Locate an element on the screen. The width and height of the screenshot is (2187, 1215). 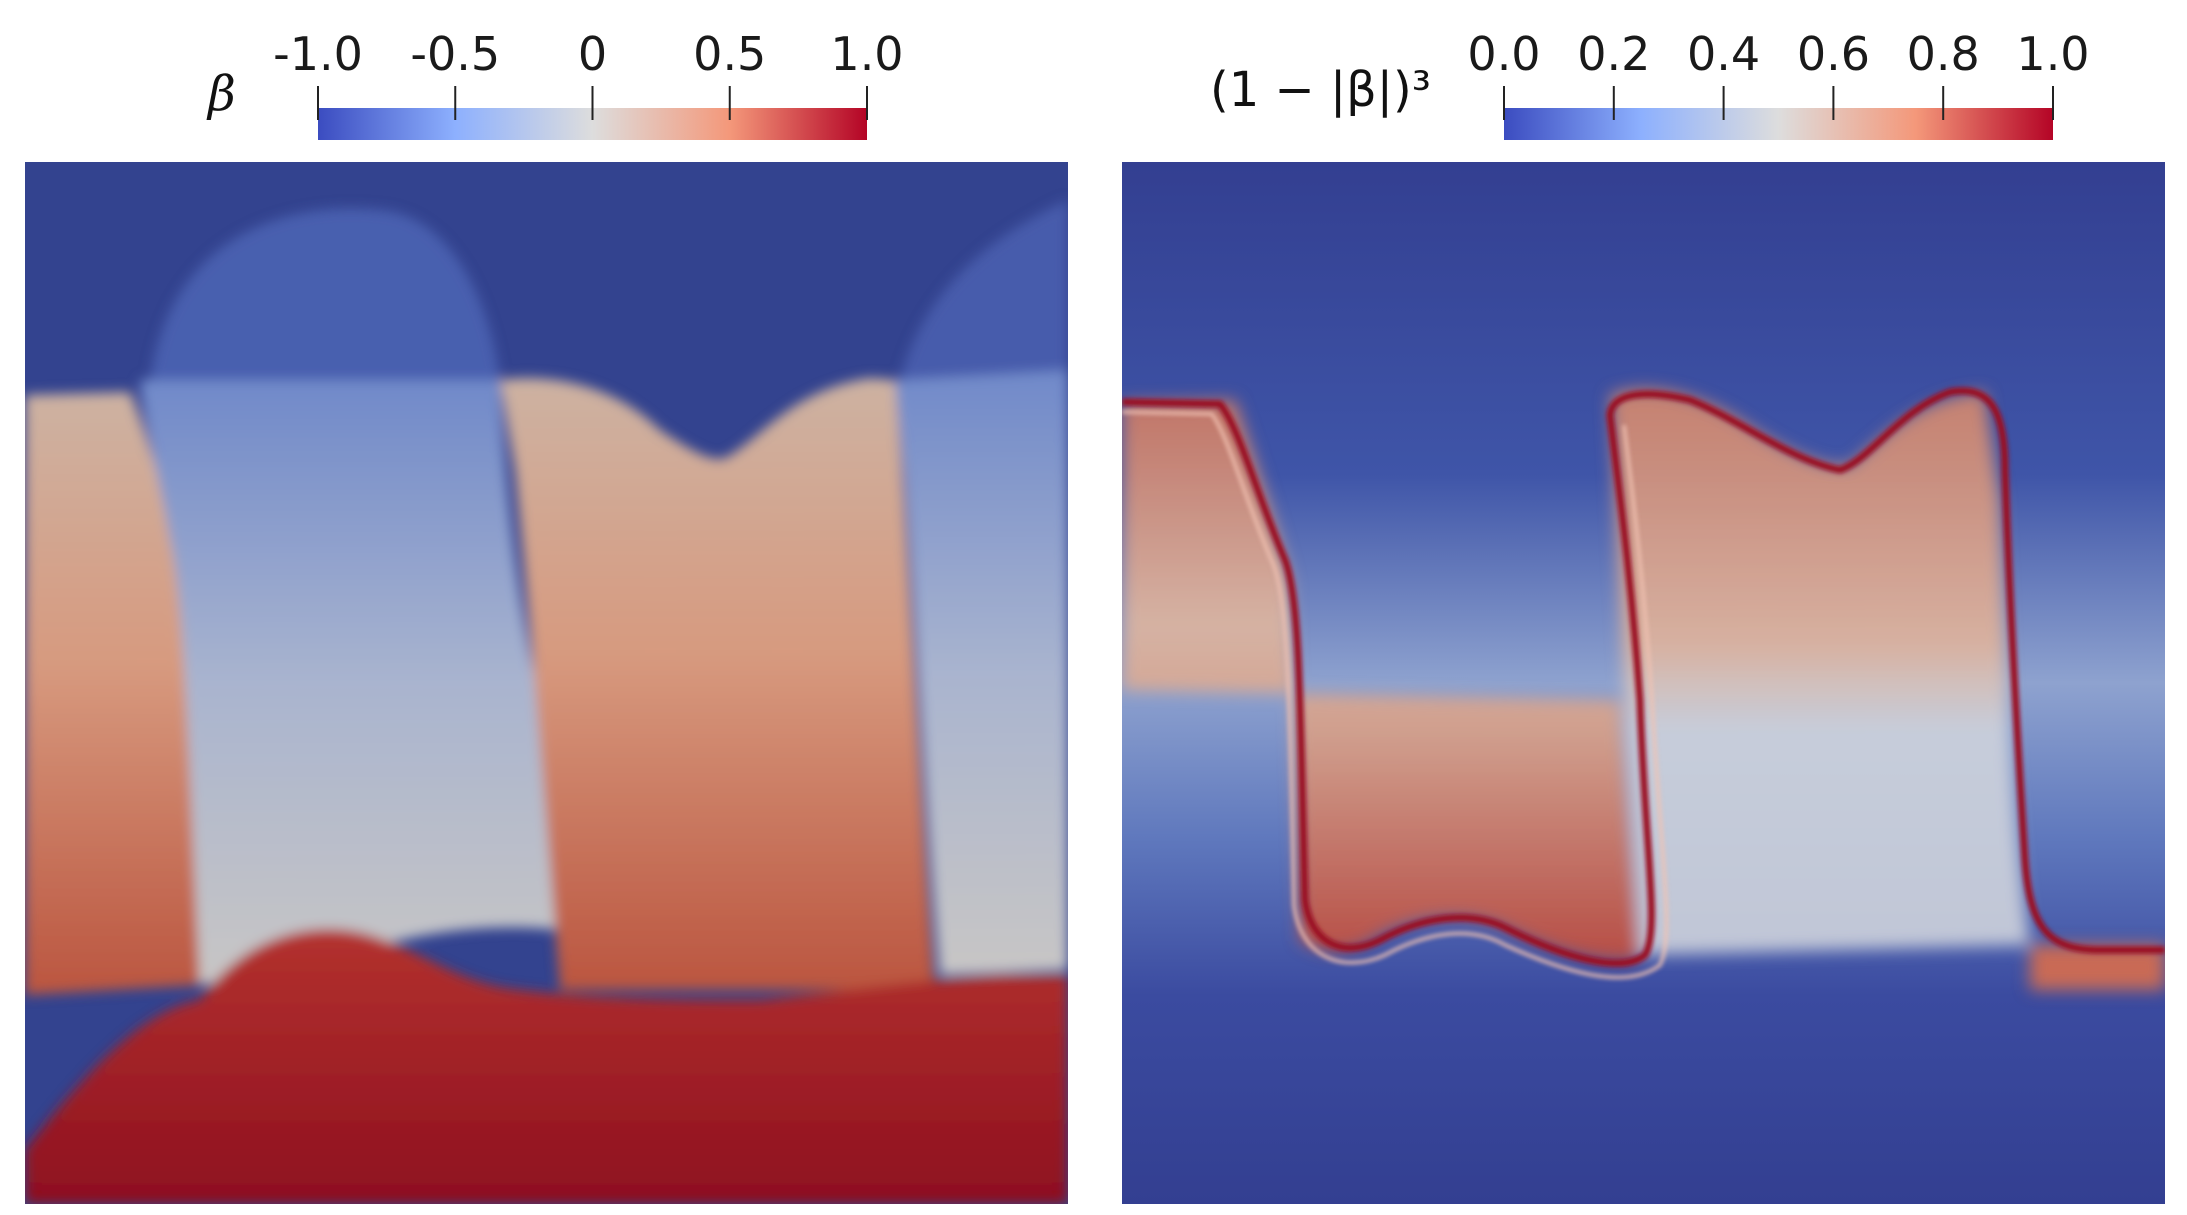
left-tick-label: 1.0 is located at coordinates (866, 54).